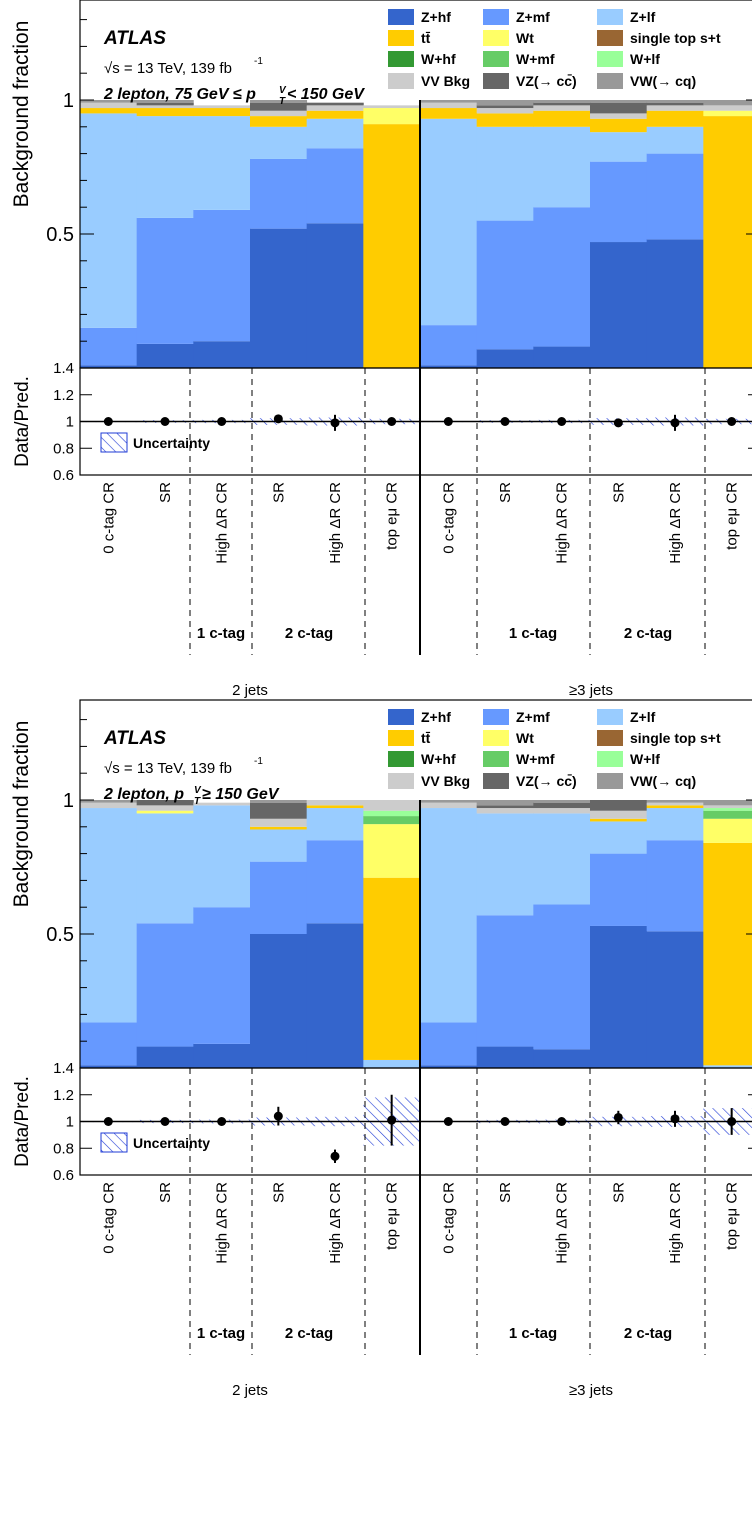  What do you see at coordinates (60, 935) in the screenshot?
I see `y-tick-label: 0.5` at bounding box center [60, 935].